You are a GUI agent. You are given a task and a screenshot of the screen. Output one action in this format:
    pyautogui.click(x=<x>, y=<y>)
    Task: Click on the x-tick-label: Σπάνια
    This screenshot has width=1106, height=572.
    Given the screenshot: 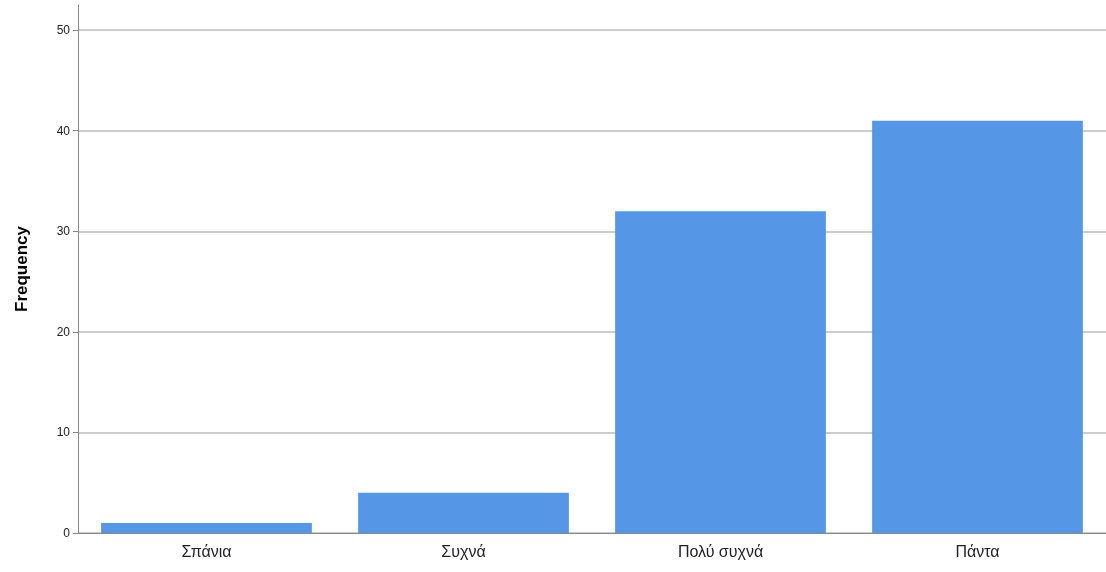 What is the action you would take?
    pyautogui.click(x=206, y=551)
    